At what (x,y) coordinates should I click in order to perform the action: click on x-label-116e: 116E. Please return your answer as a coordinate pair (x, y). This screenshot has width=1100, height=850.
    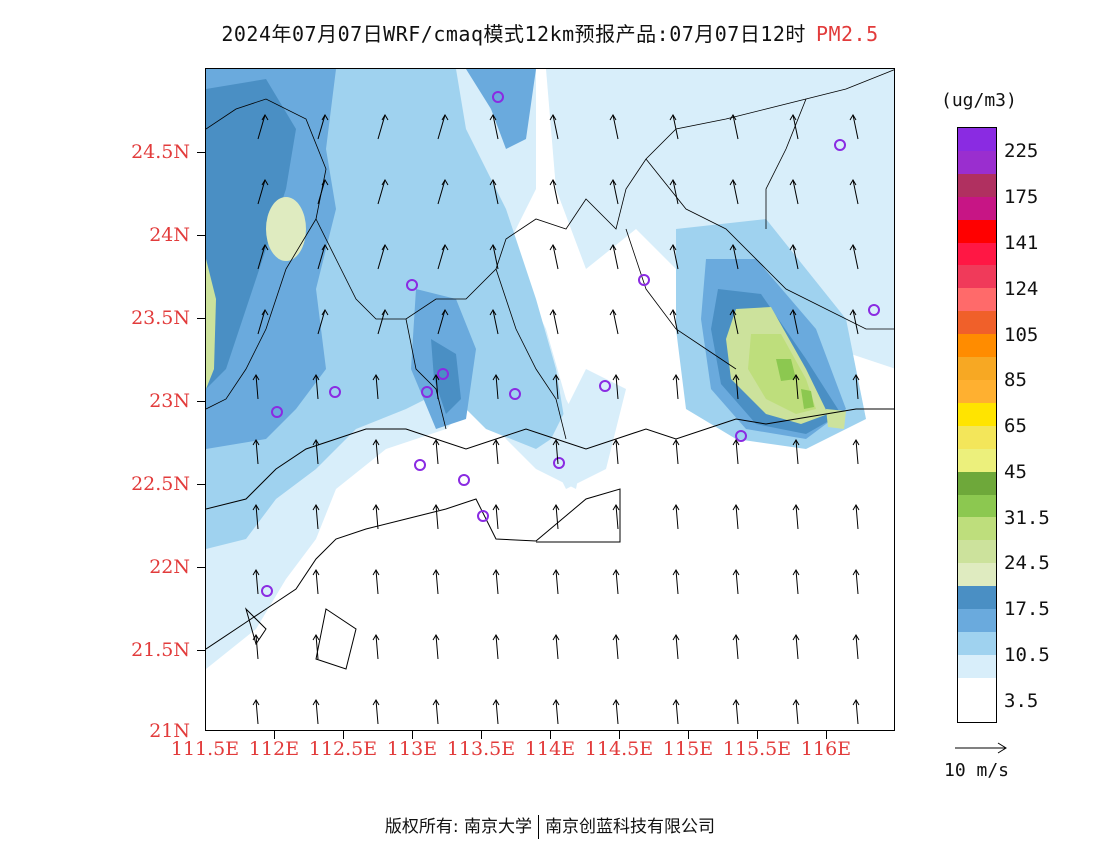
    Looking at the image, I should click on (826, 749).